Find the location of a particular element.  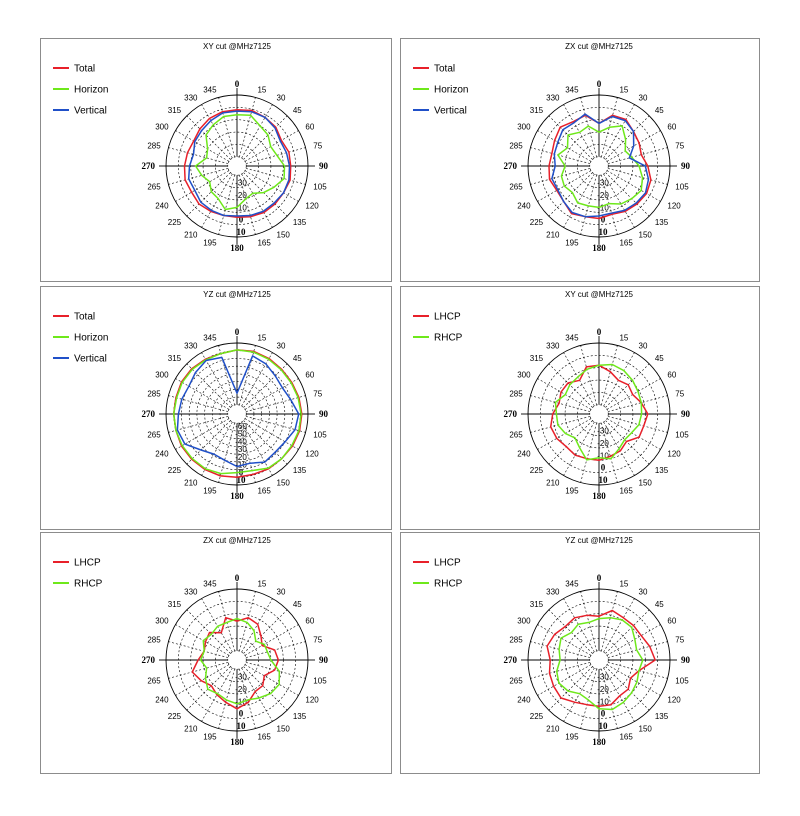

radial-tick-label: -40 is located at coordinates (241, 441).